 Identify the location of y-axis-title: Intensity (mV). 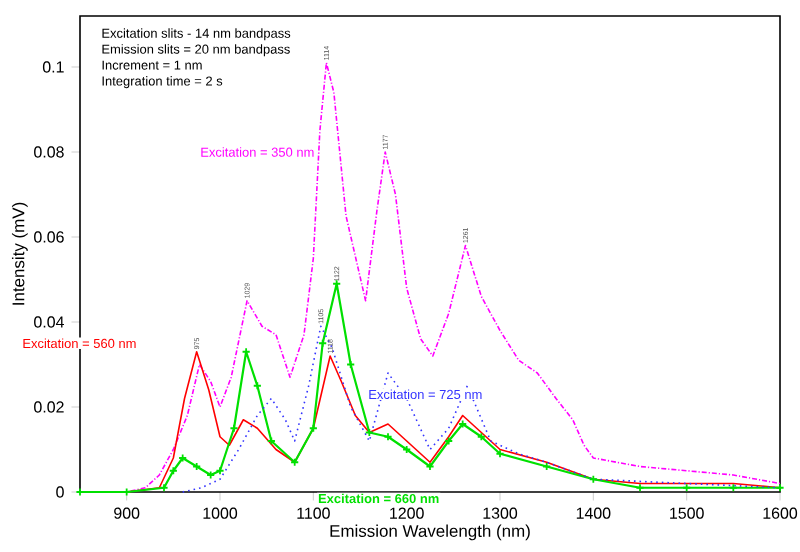
(19, 253).